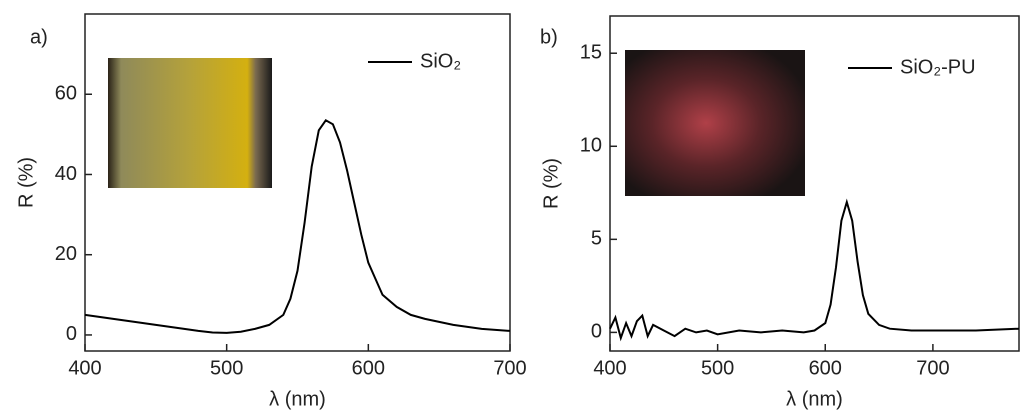 Image resolution: width=1020 pixels, height=416 pixels. I want to click on data-line, so click(814, 270).